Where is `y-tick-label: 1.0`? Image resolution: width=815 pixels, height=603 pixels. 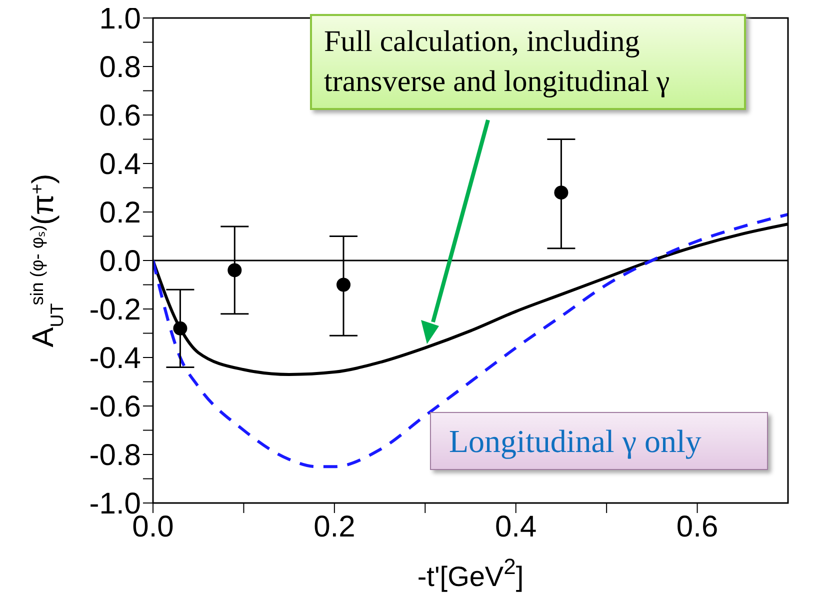
y-tick-label: 1.0 is located at coordinates (120, 19).